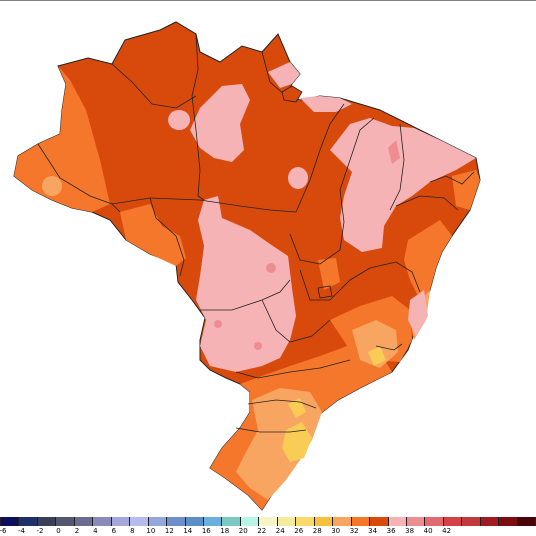 The height and width of the screenshot is (536, 536). I want to click on colorbar-tick-label: 0, so click(58, 531).